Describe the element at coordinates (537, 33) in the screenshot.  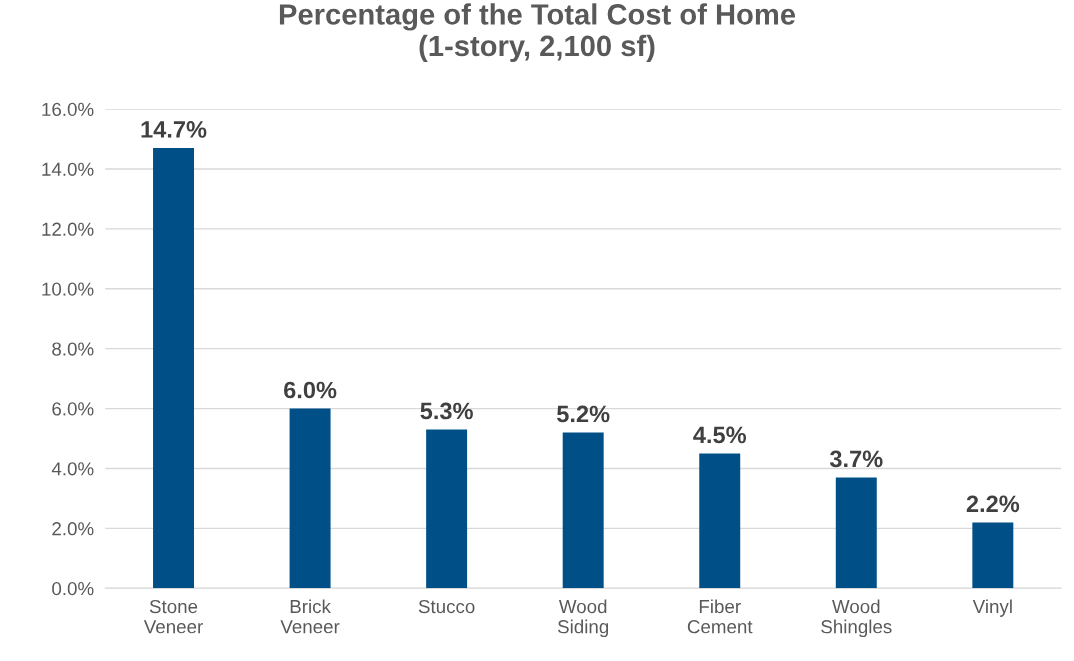
I see `chart-title: Percentage of the Total Cost of Home (1-story, 2,100 sf)` at that location.